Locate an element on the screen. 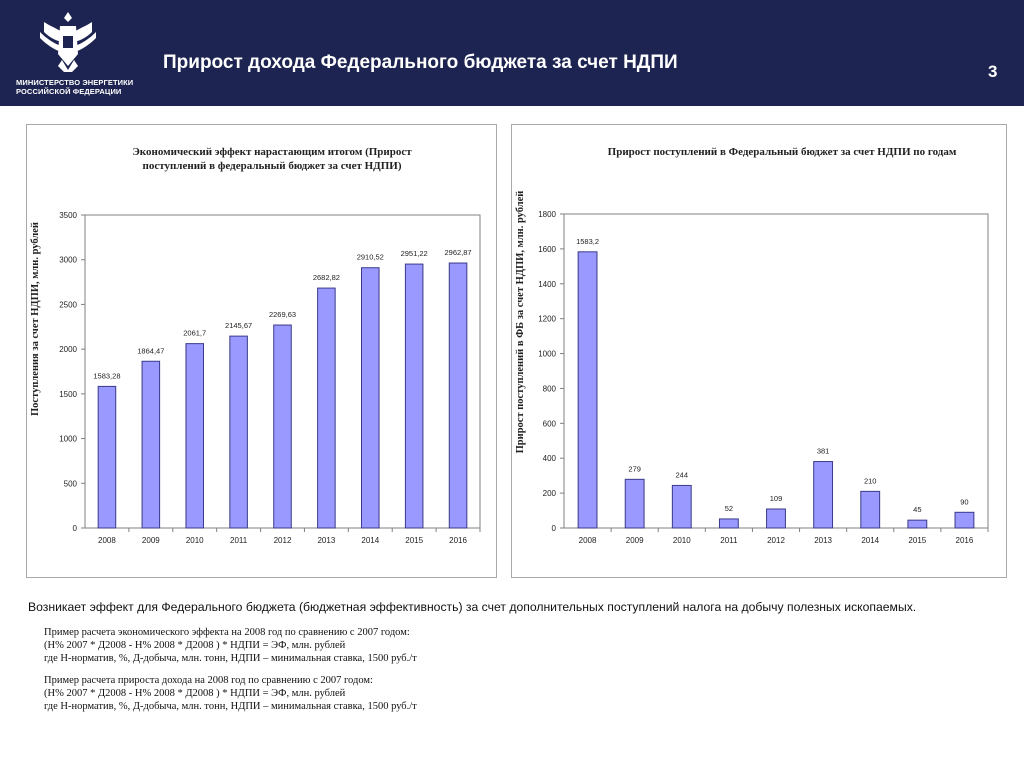 Image resolution: width=1024 pixels, height=767 pixels. data-label: 90 is located at coordinates (964, 501).